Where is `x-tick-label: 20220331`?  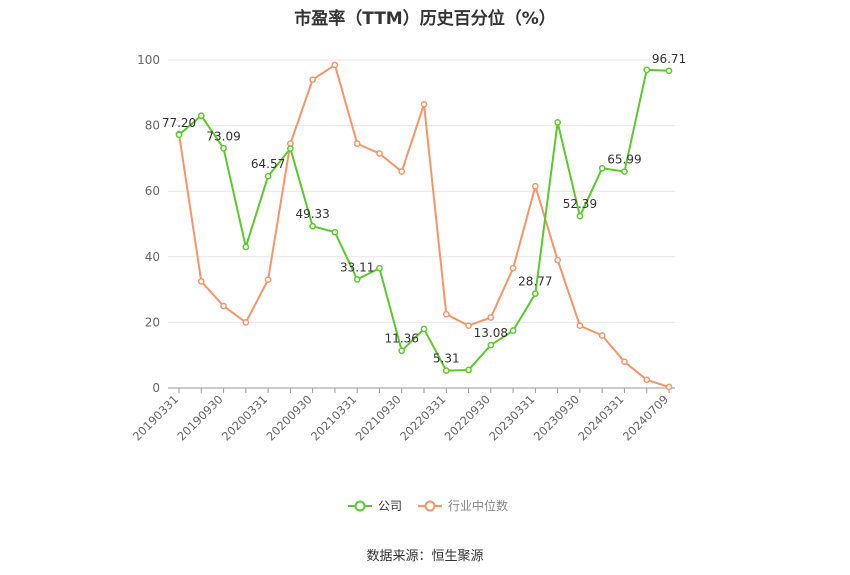 x-tick-label: 20220331 is located at coordinates (422, 417).